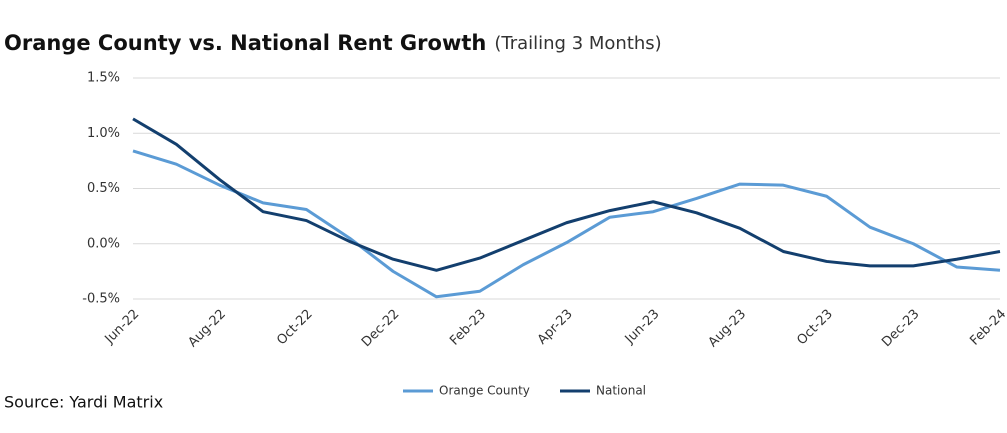 This screenshot has height=433, width=1007. I want to click on legend-item: Orange County, so click(466, 391).